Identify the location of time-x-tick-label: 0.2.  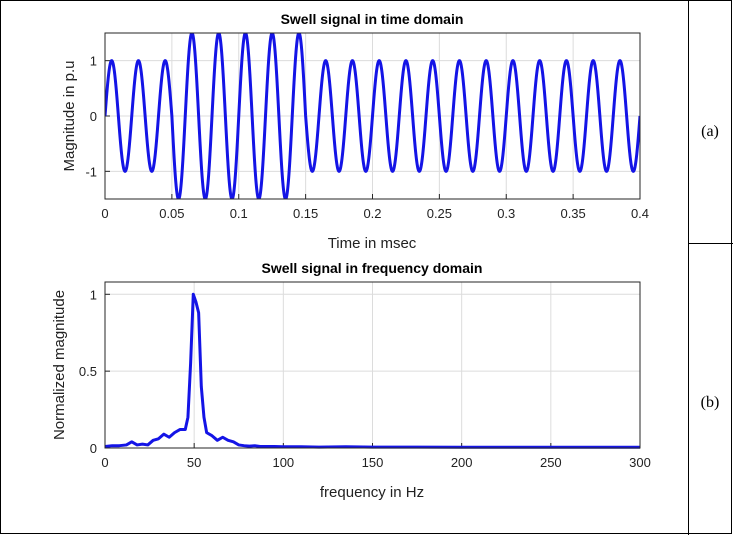
(372, 213).